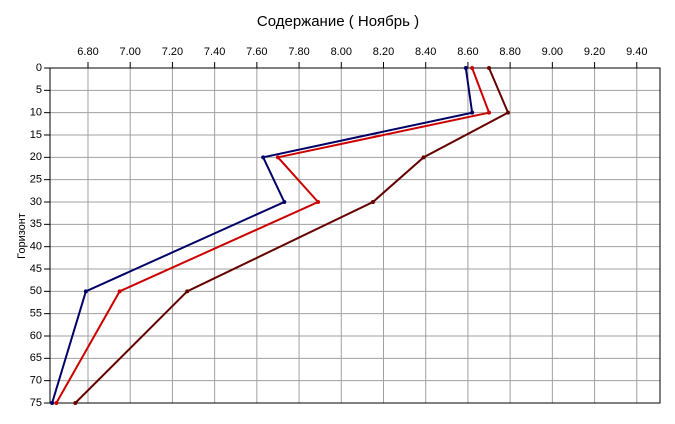 This screenshot has height=424, width=675. What do you see at coordinates (36, 269) in the screenshot?
I see `y-tick-label: 45` at bounding box center [36, 269].